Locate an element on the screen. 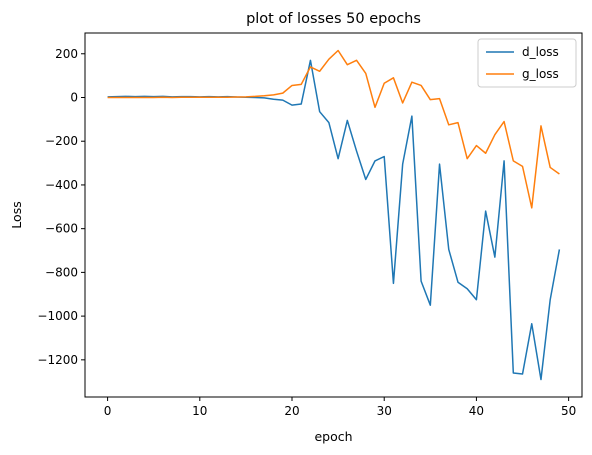  legend-box is located at coordinates (527, 63).